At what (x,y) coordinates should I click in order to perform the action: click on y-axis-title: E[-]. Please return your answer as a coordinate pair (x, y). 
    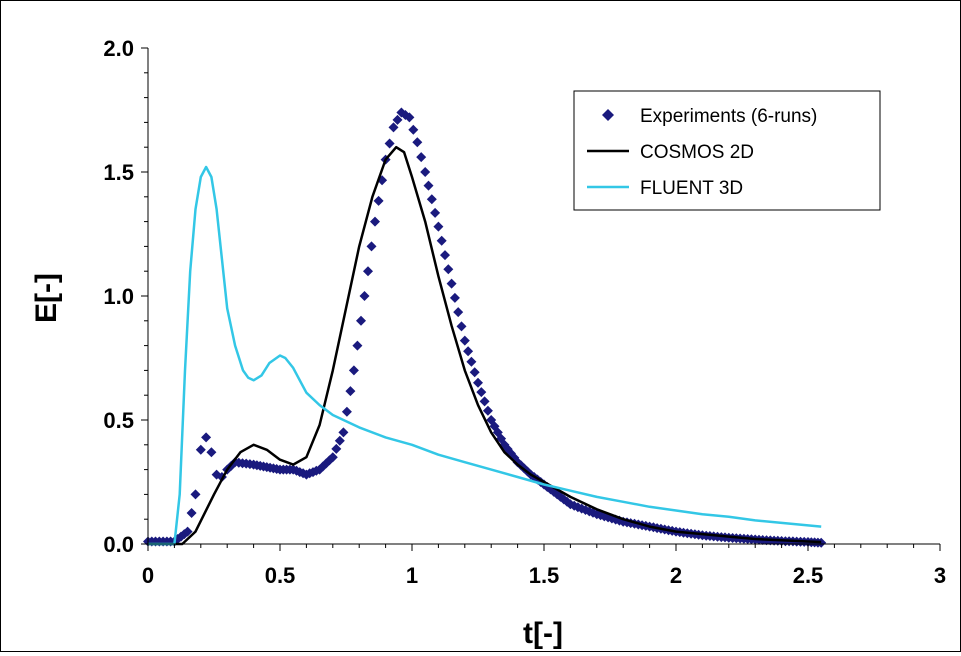
    Looking at the image, I should click on (46, 298).